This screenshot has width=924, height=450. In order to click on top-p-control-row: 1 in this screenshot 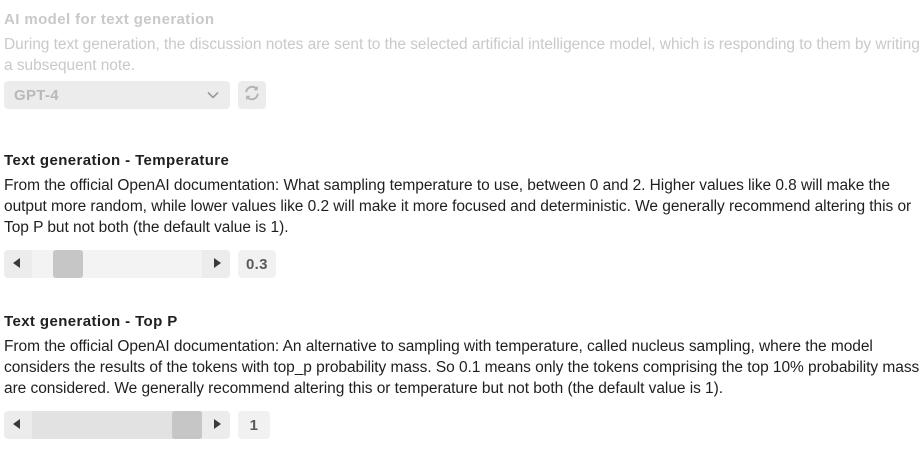, I will do `click(462, 425)`.